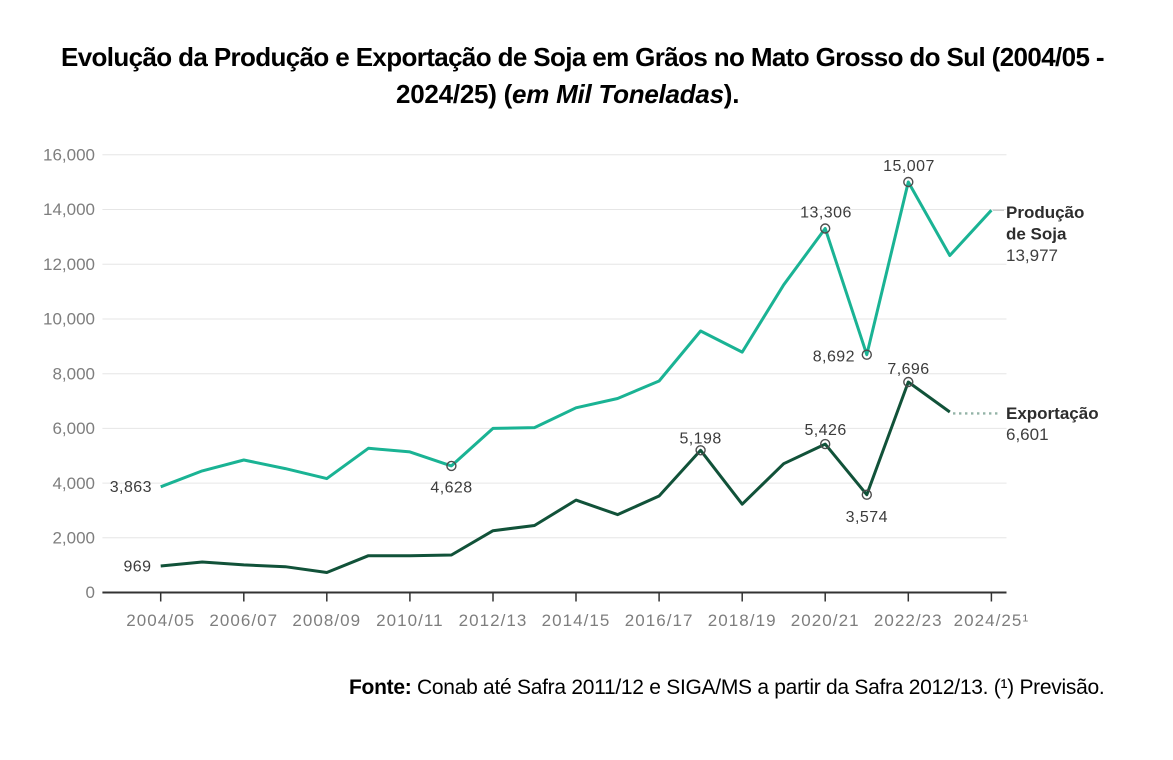 This screenshot has width=1173, height=760. What do you see at coordinates (69, 209) in the screenshot?
I see `svg-text: 14,000` at bounding box center [69, 209].